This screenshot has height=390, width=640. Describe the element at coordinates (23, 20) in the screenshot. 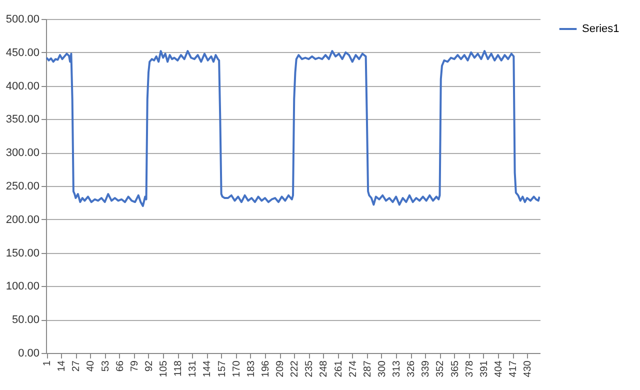

I see `y-tick-label: 500.00` at that location.